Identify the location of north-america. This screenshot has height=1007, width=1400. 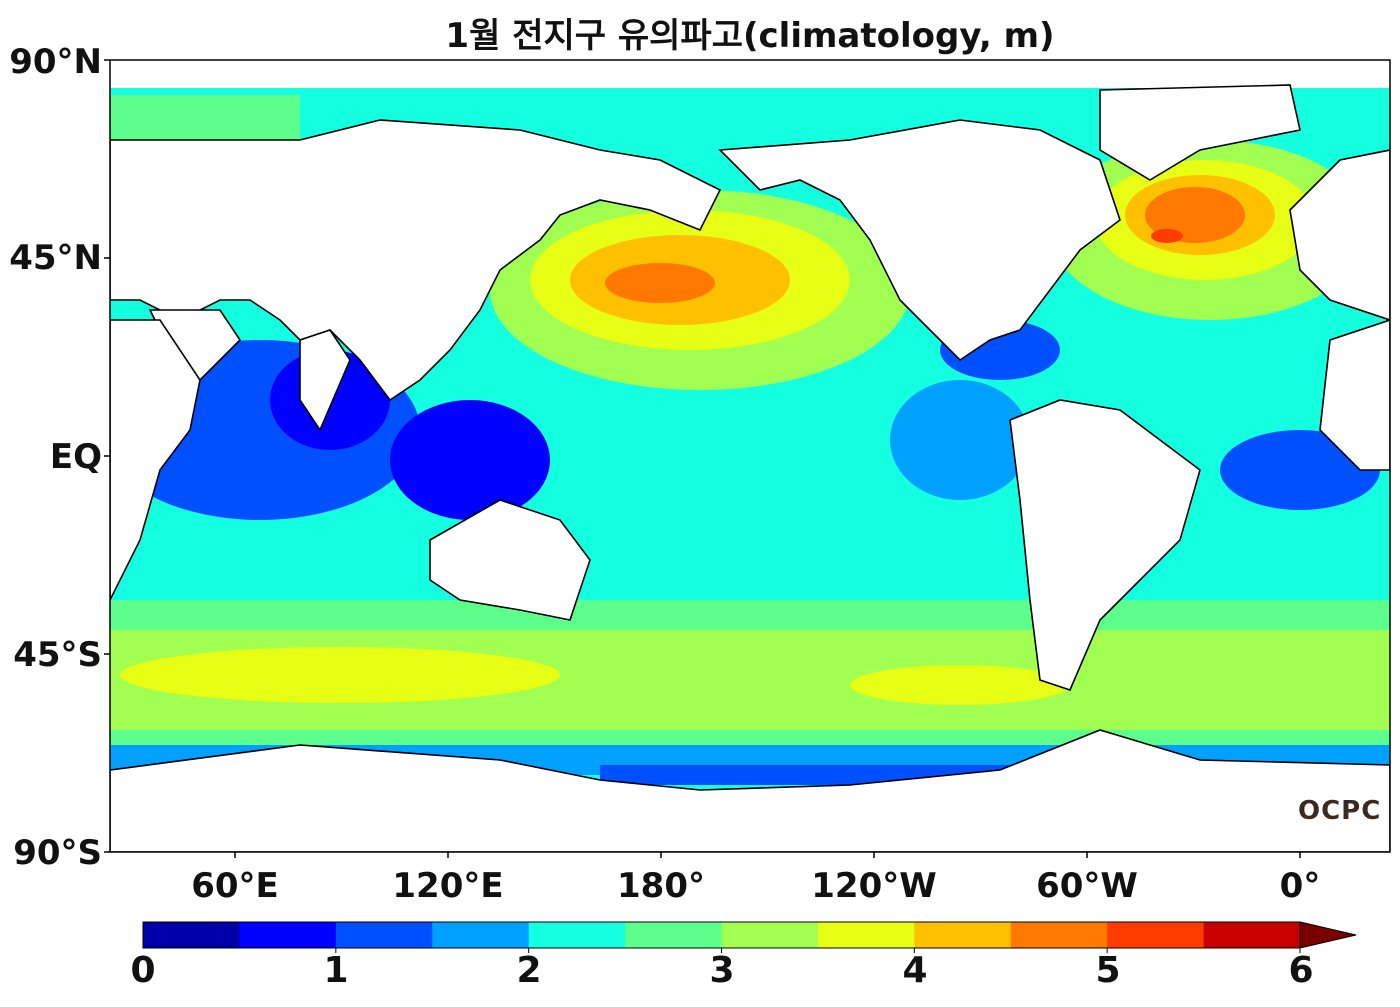
(919, 240).